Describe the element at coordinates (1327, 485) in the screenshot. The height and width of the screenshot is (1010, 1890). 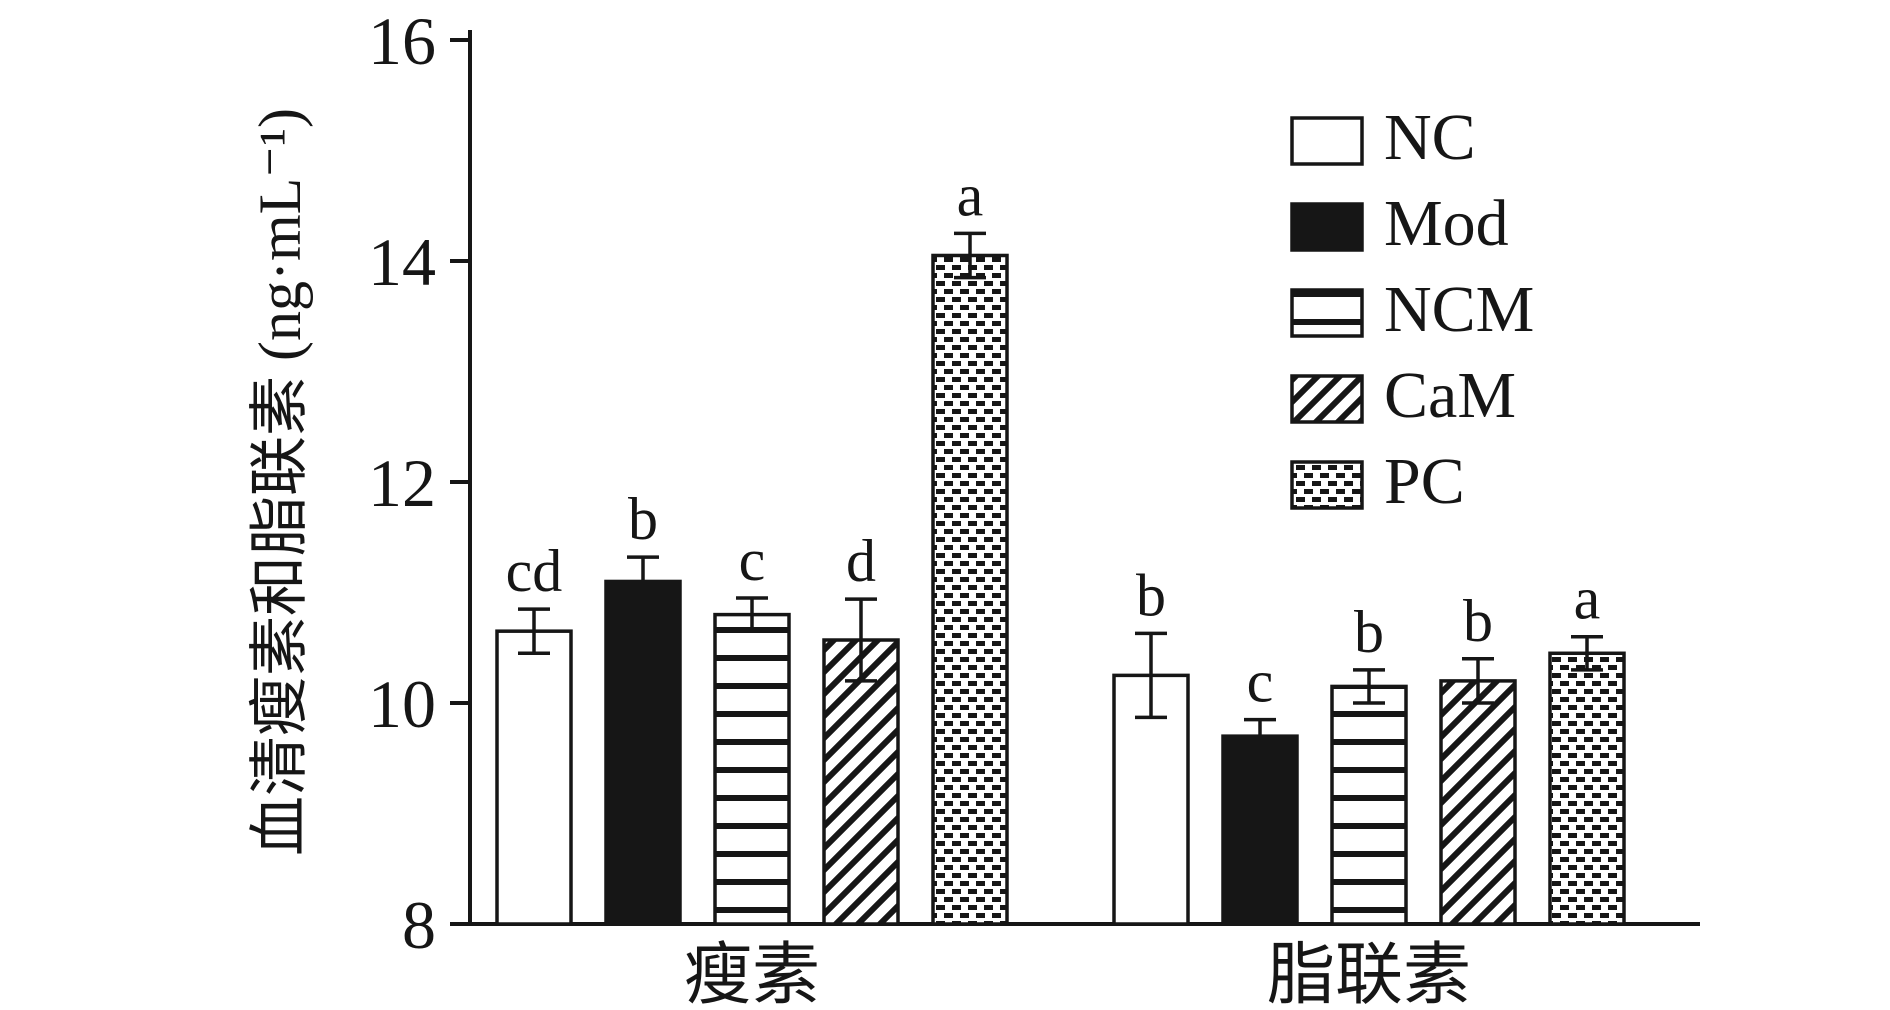
I see `legend-swatch-PC` at that location.